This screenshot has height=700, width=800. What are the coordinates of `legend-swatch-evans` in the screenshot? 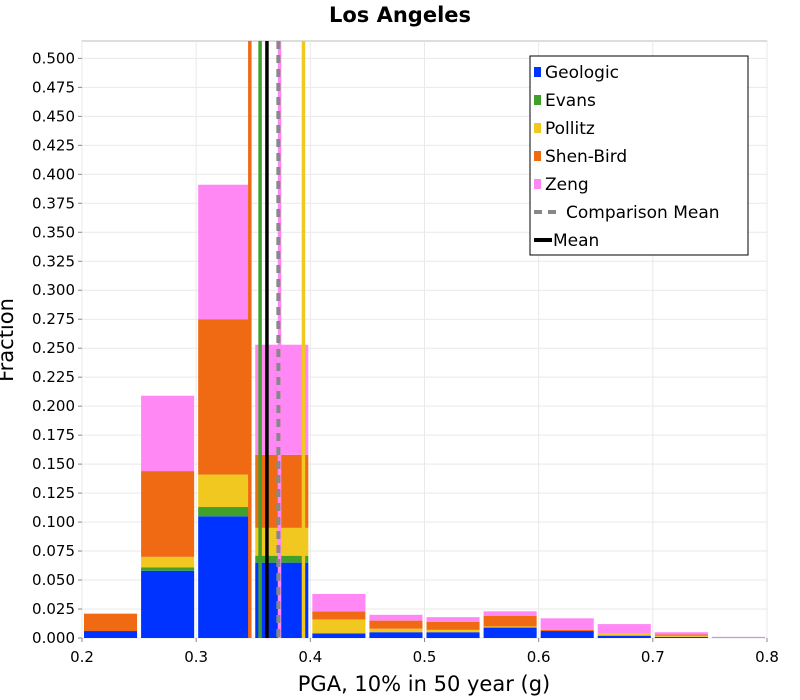 It's located at (537, 100).